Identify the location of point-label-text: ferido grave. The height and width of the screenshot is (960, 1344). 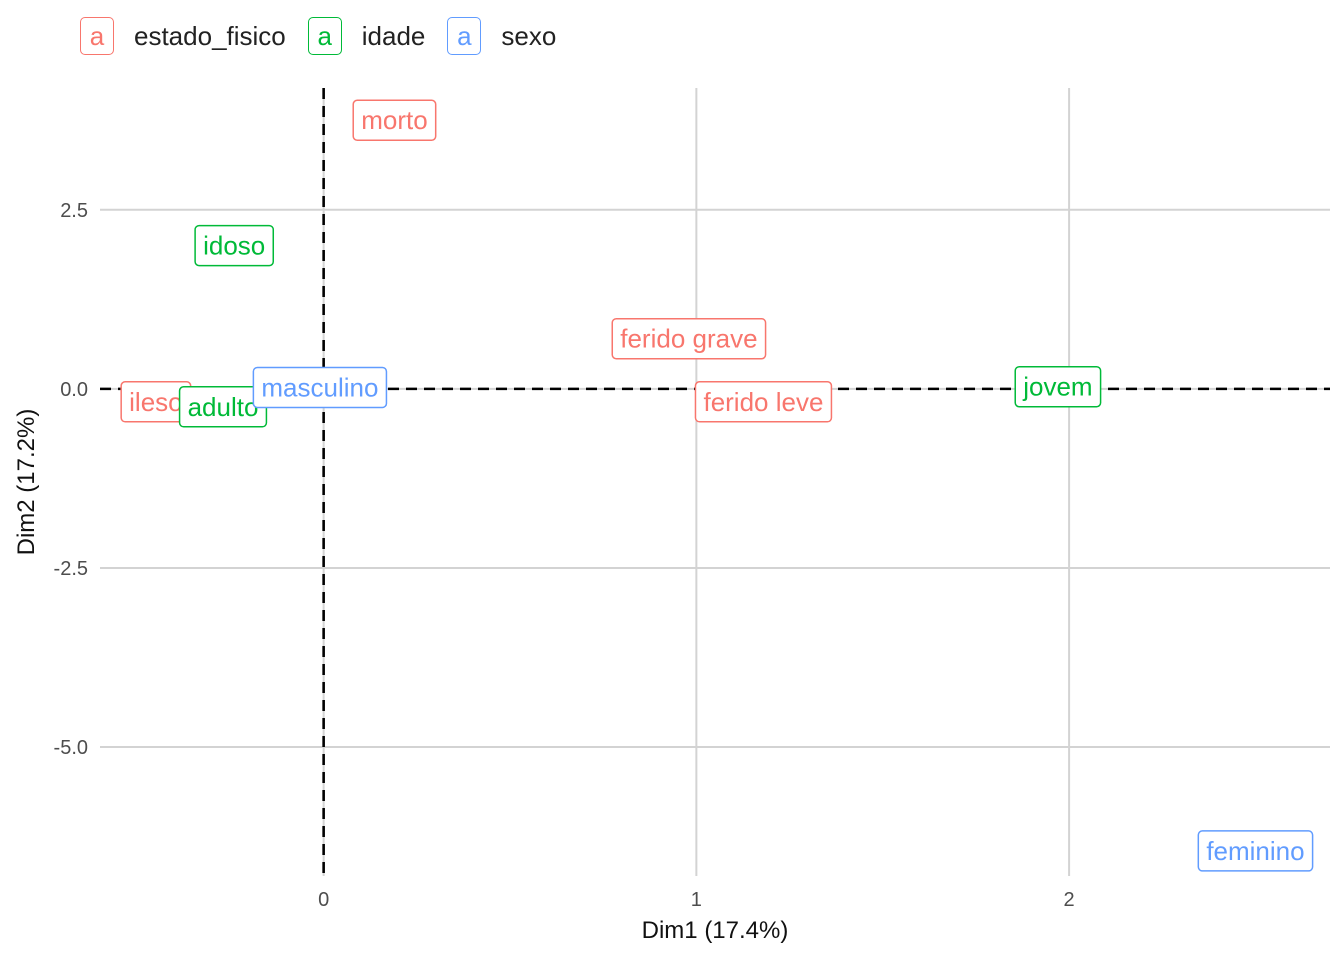
(688, 339).